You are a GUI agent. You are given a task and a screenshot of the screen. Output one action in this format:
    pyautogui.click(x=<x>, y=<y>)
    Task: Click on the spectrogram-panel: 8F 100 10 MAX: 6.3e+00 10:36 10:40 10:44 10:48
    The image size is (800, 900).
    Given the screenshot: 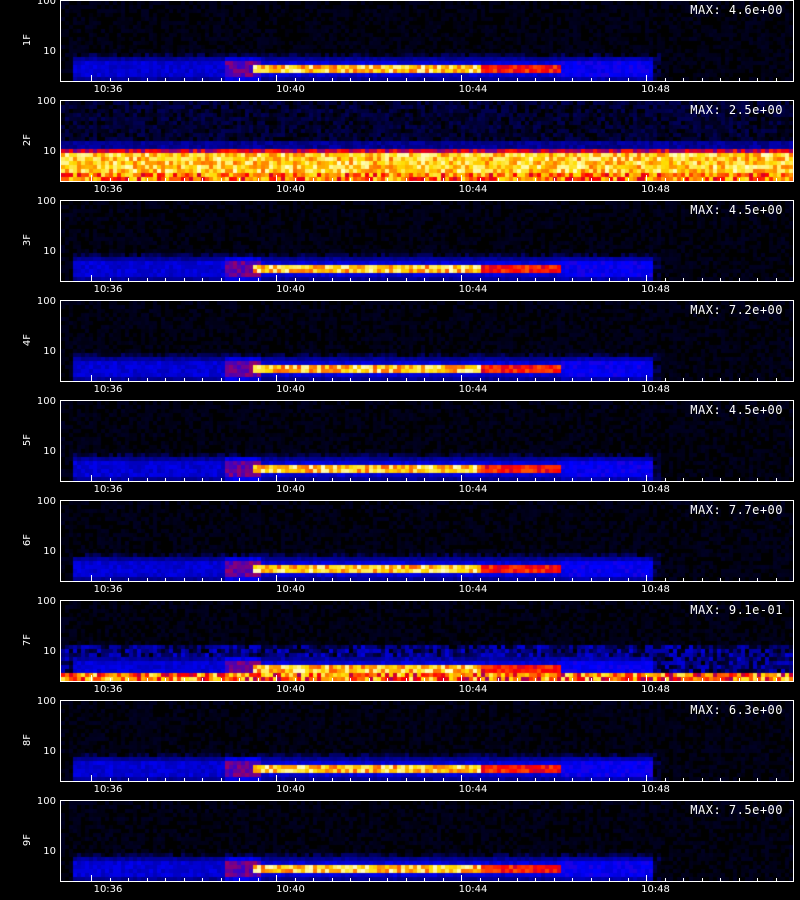 What is the action you would take?
    pyautogui.click(x=400, y=748)
    